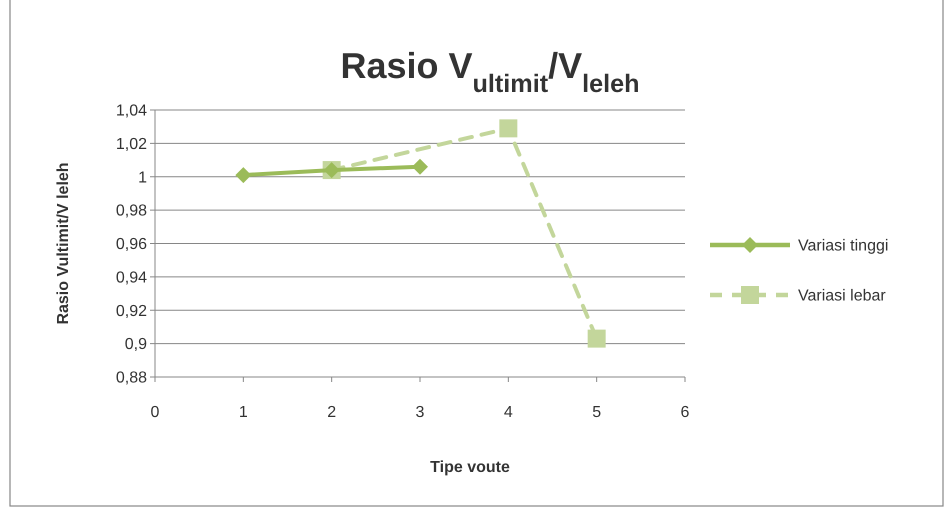 Image resolution: width=945 pixels, height=508 pixels. Describe the element at coordinates (63, 243) in the screenshot. I see `y-axis-title: Rasio Vultimit/V leleh` at that location.